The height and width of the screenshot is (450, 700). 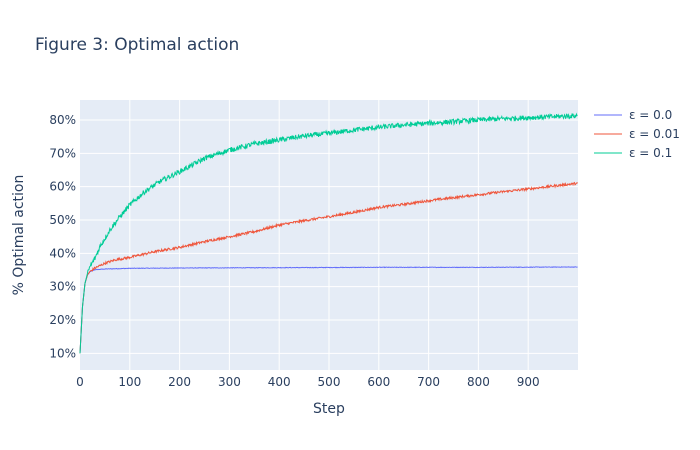 What do you see at coordinates (179, 382) in the screenshot?
I see `x-tick-label: 200` at bounding box center [179, 382].